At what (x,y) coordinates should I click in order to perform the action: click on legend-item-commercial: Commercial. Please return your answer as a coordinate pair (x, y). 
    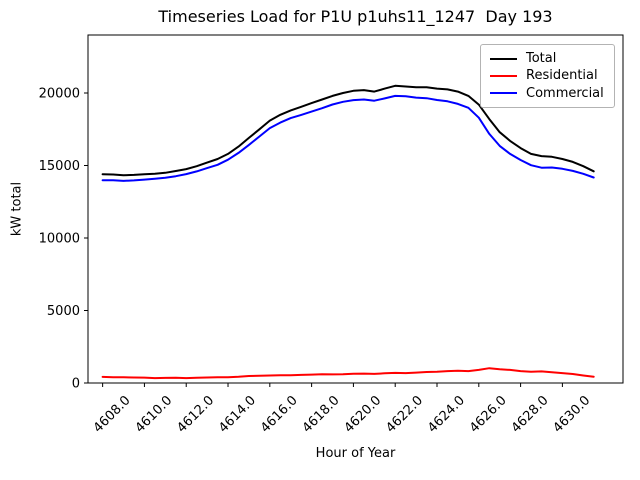
    Looking at the image, I should click on (547, 93).